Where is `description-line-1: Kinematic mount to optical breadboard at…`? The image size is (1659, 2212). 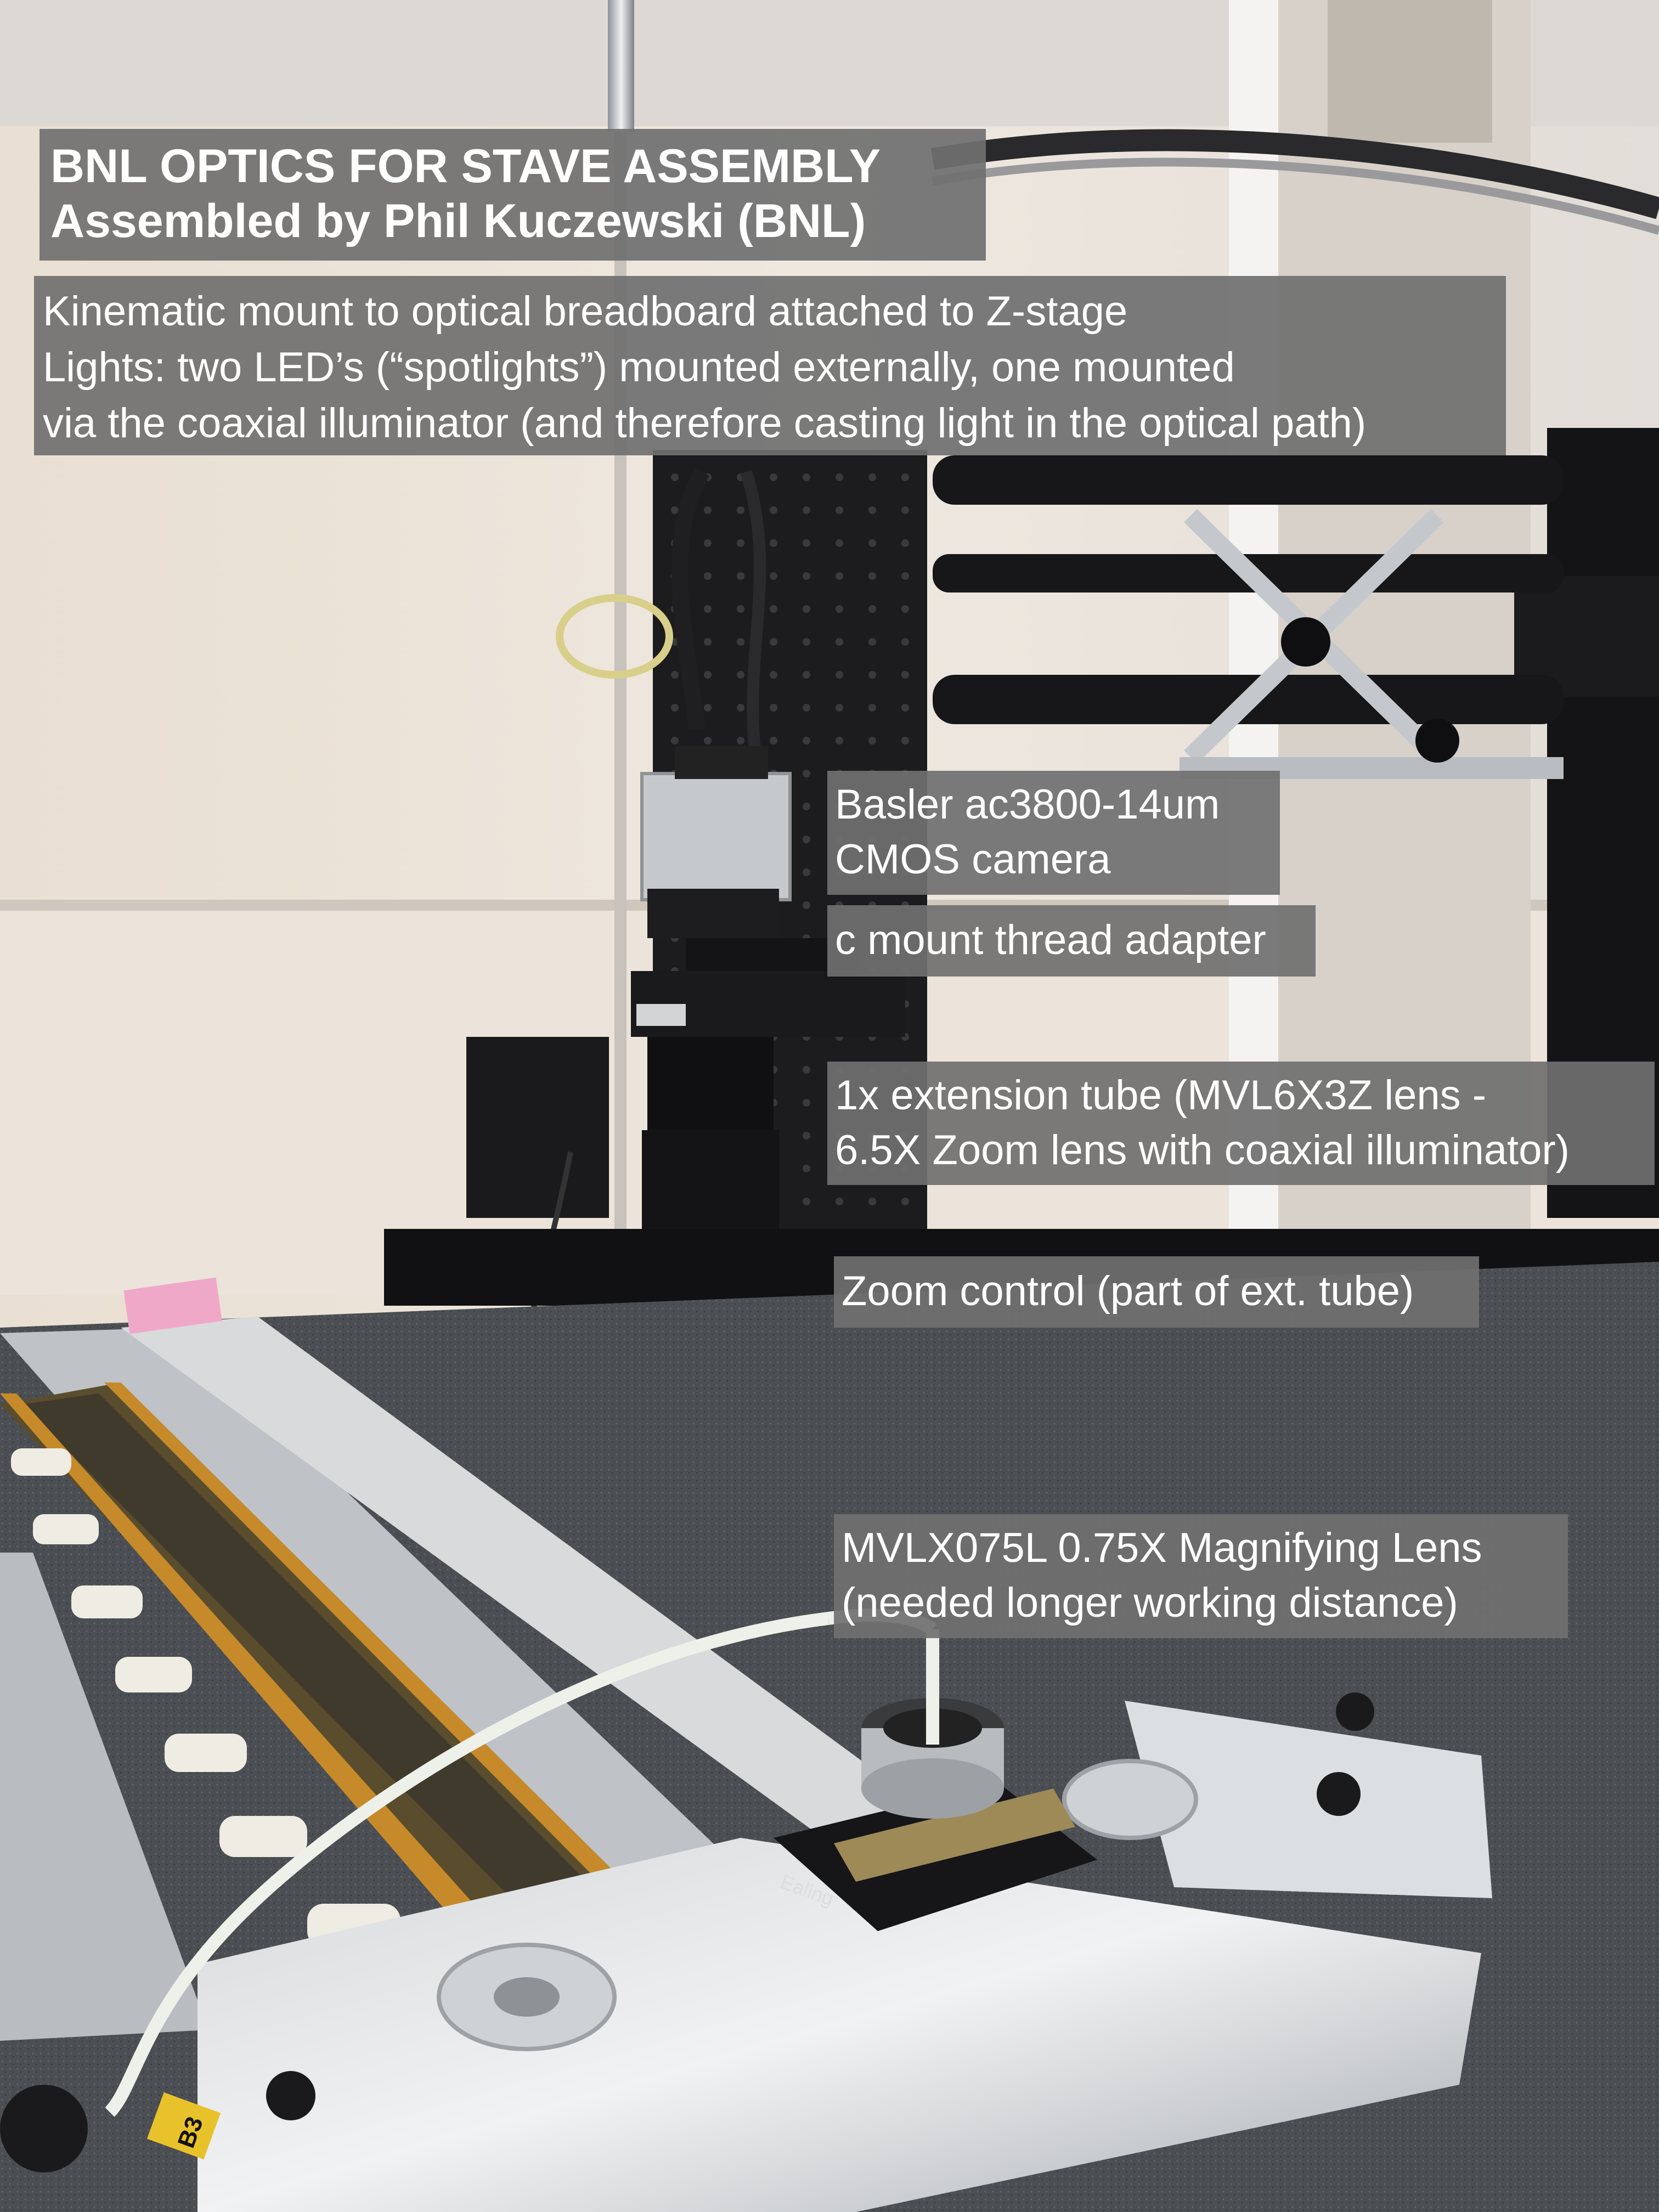 description-line-1: Kinematic mount to optical breadboard at… is located at coordinates (586, 312).